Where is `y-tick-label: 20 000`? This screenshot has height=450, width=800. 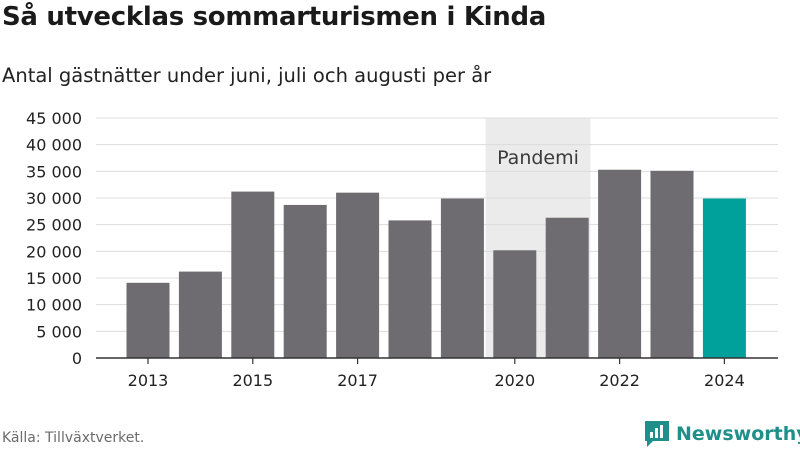
y-tick-label: 20 000 is located at coordinates (54, 251).